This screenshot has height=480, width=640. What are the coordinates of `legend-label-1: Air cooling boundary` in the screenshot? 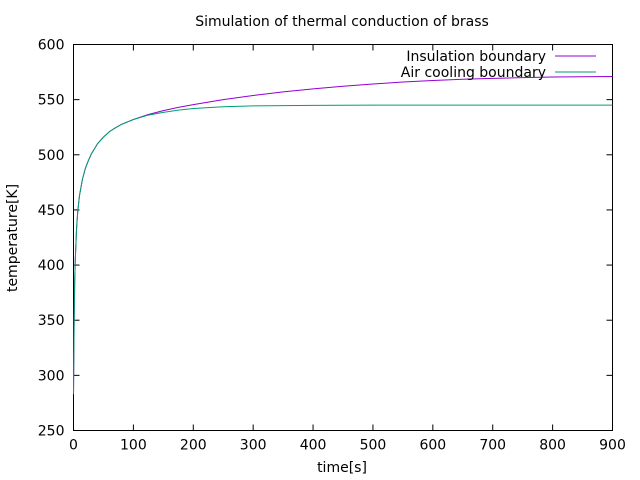 It's located at (473, 73).